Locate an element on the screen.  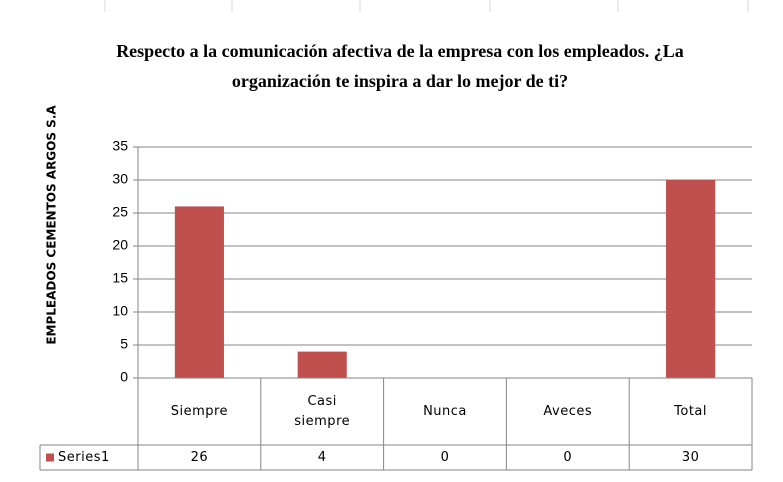
y-axis-label: EMPLEADOS CEMENTOS ARGOS S.A is located at coordinates (52, 225).